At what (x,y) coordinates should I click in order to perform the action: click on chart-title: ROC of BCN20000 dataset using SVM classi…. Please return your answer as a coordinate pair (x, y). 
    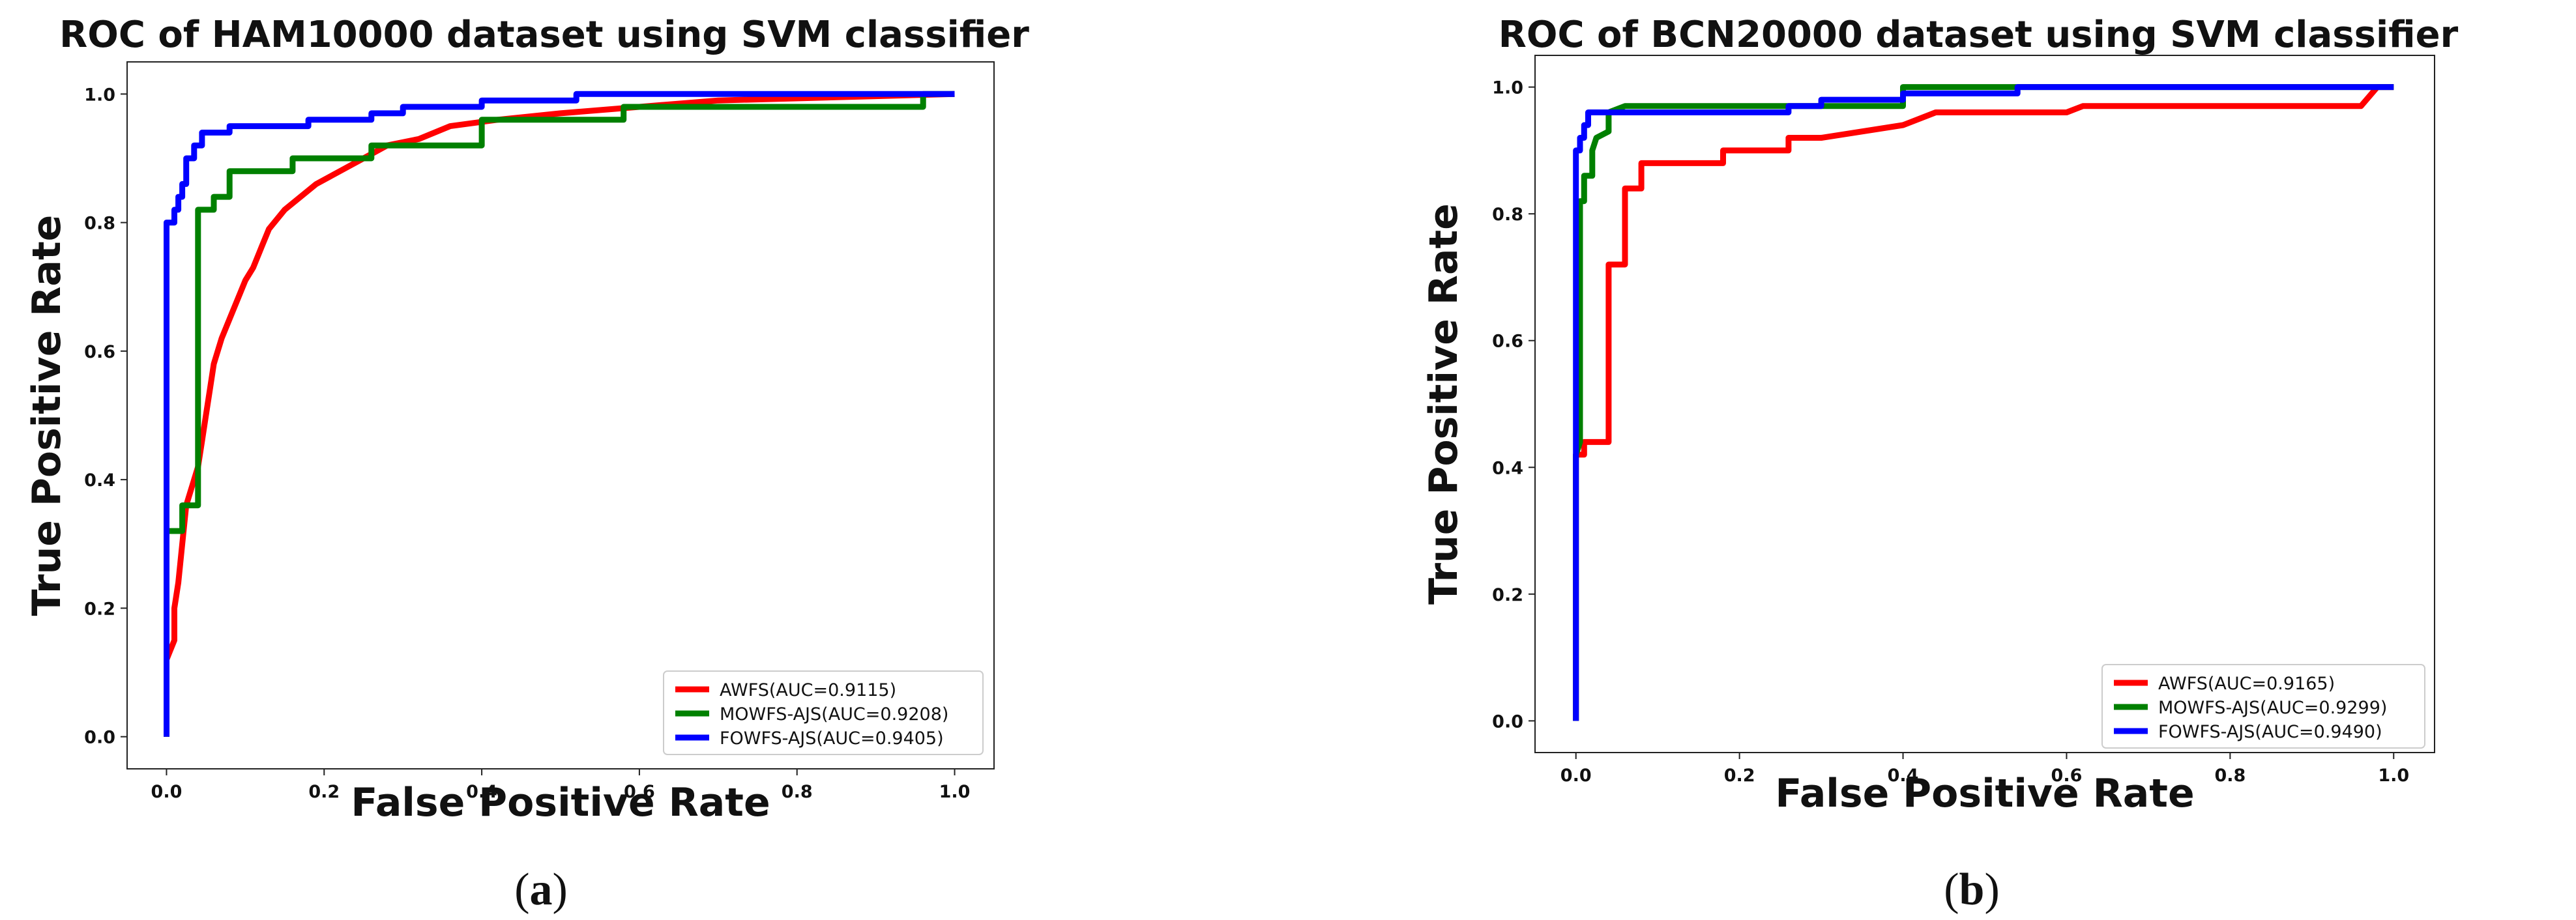
    Looking at the image, I should click on (1979, 35).